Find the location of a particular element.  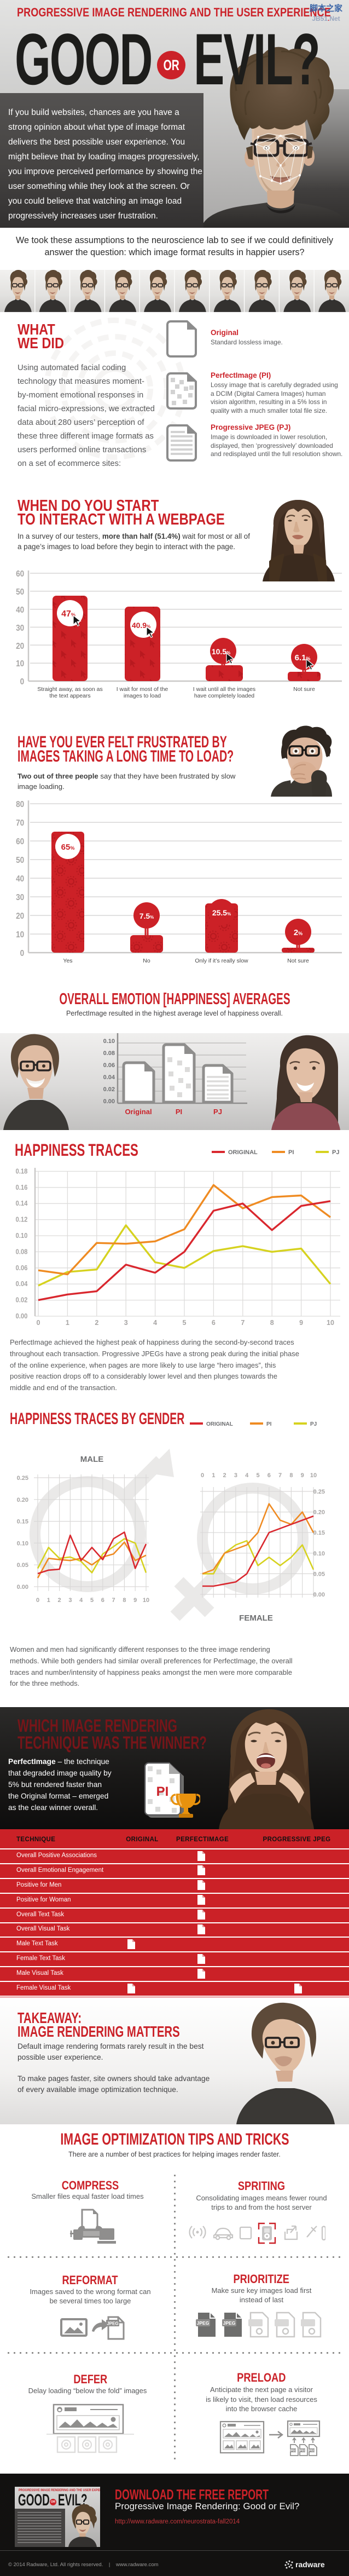

svg-text: Not sure is located at coordinates (304, 689).